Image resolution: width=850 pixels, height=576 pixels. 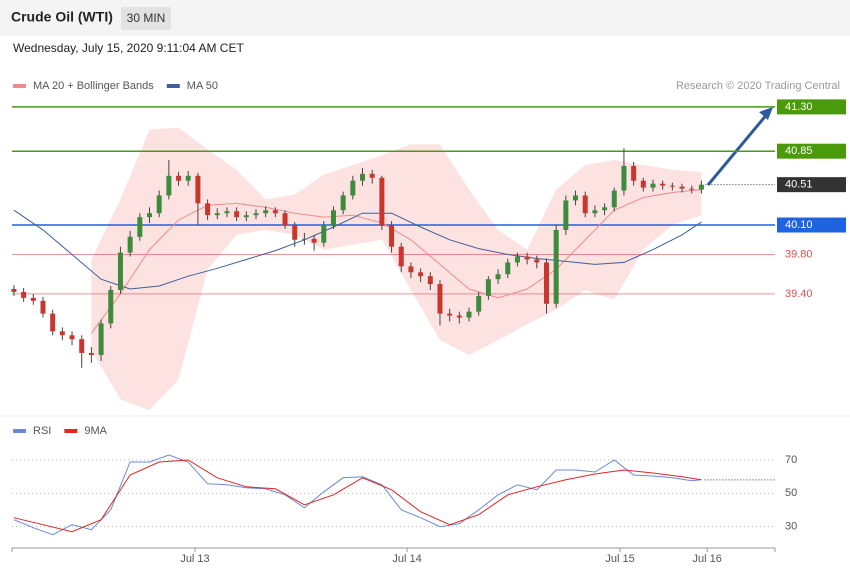 I want to click on x-tick-label: Jul 14, so click(x=406, y=559).